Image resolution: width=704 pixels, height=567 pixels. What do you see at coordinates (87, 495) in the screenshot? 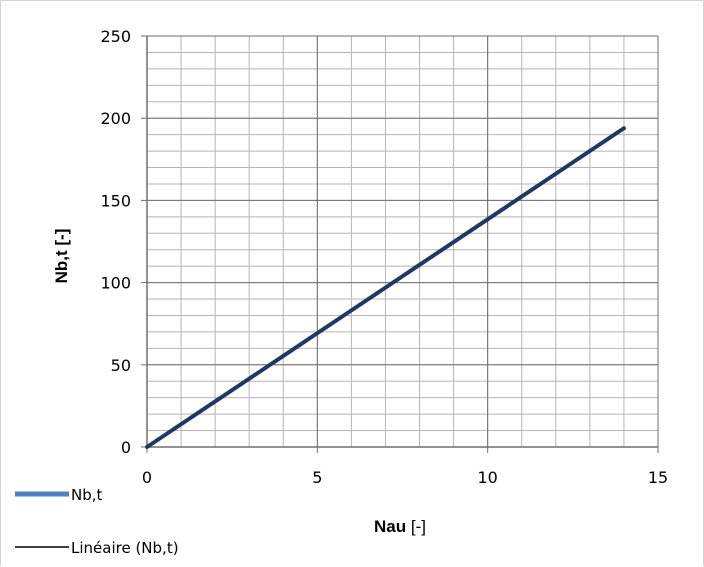
I see `legend-label-nbt: Nb,t` at bounding box center [87, 495].